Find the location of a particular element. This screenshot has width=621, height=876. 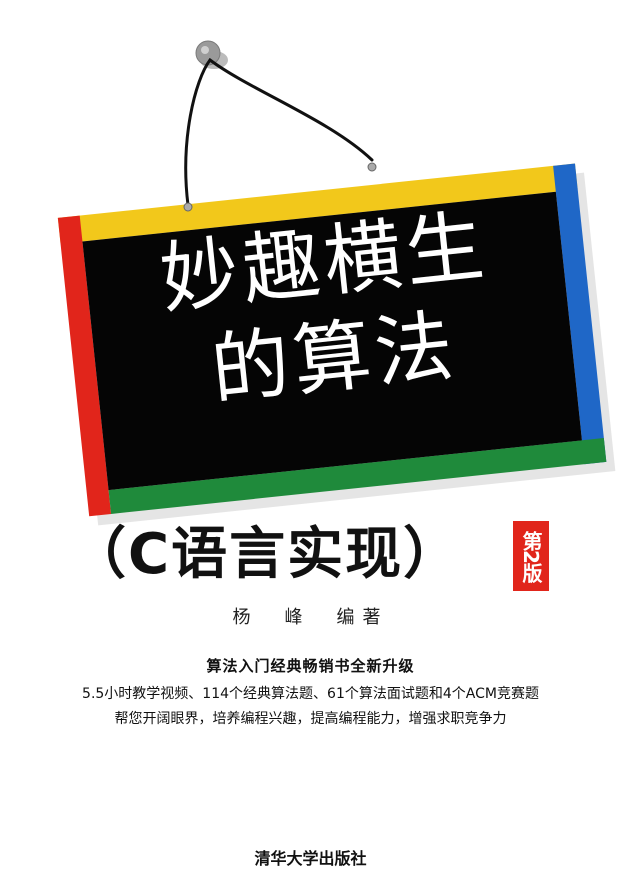

book-subtitle: （C语言实现） is located at coordinates (266, 554).